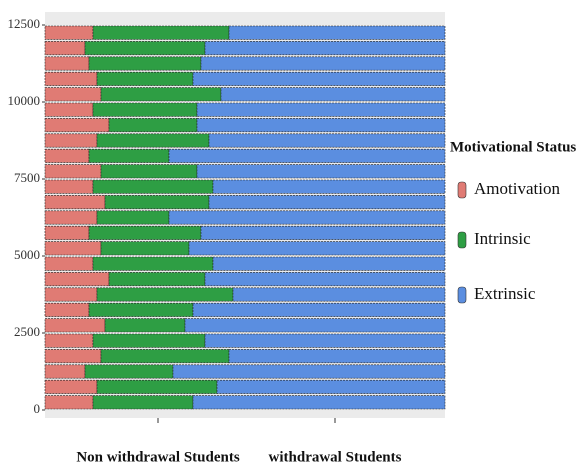 The image size is (585, 472). What do you see at coordinates (27, 331) in the screenshot?
I see `y-tick-label: 2500` at bounding box center [27, 331].